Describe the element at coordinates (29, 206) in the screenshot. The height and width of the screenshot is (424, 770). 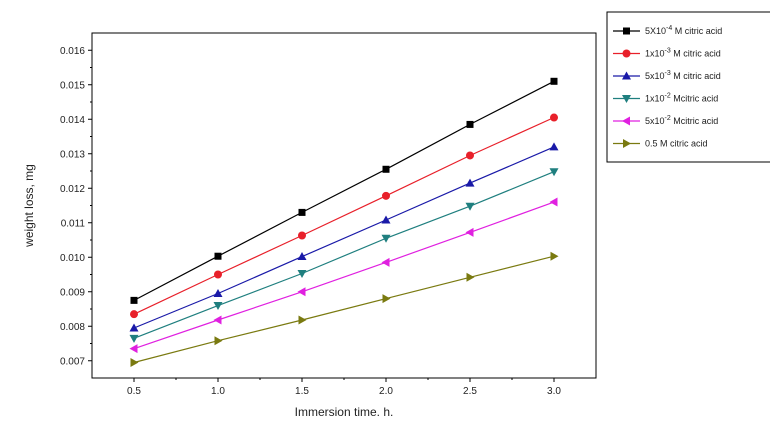
I see `y-axis-title: weight loss, mg` at that location.